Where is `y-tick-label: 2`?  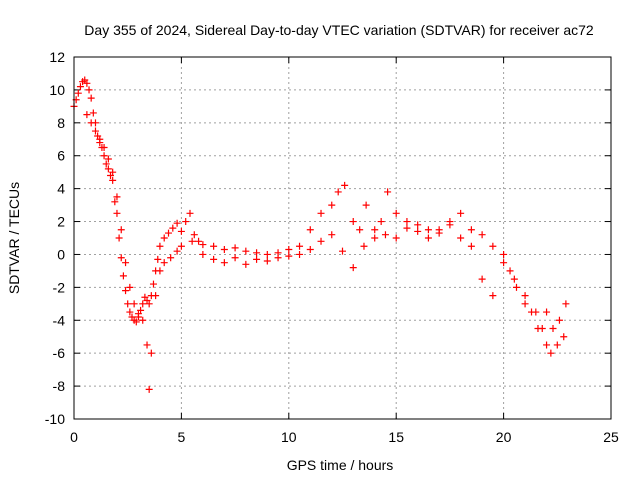
y-tick-label: 2 is located at coordinates (61, 222).